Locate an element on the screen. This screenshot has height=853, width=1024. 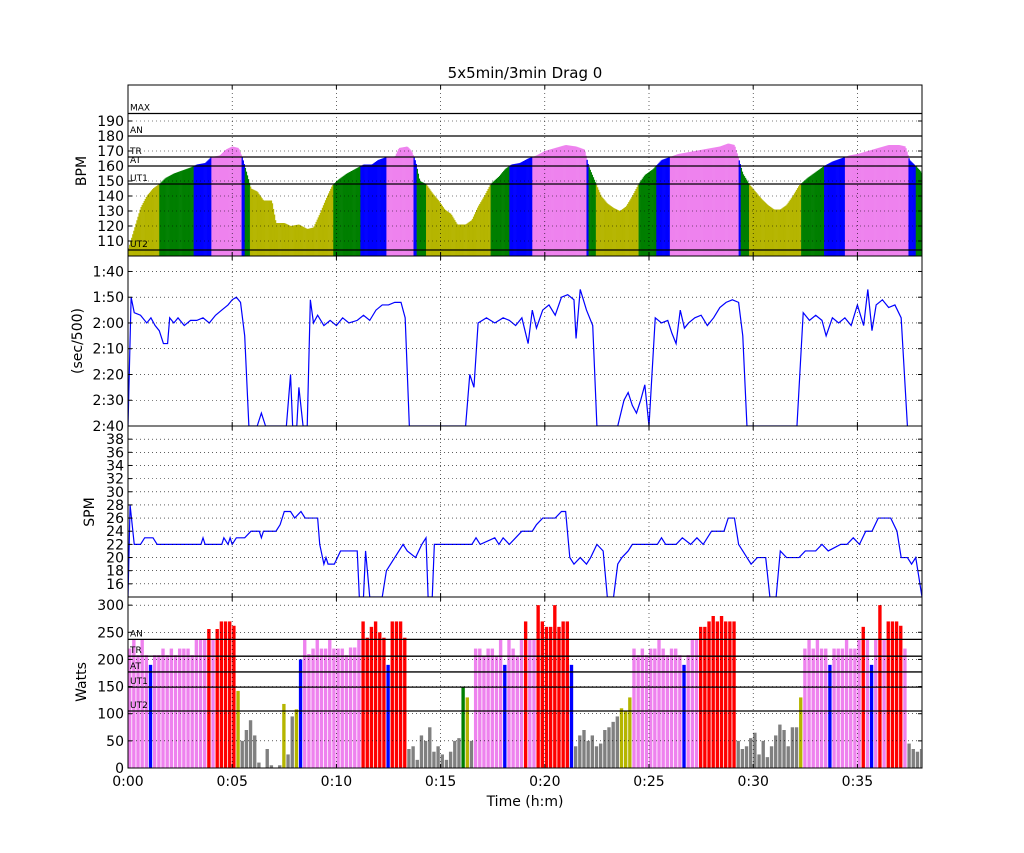
y-tick-label: 22 is located at coordinates (115, 545).